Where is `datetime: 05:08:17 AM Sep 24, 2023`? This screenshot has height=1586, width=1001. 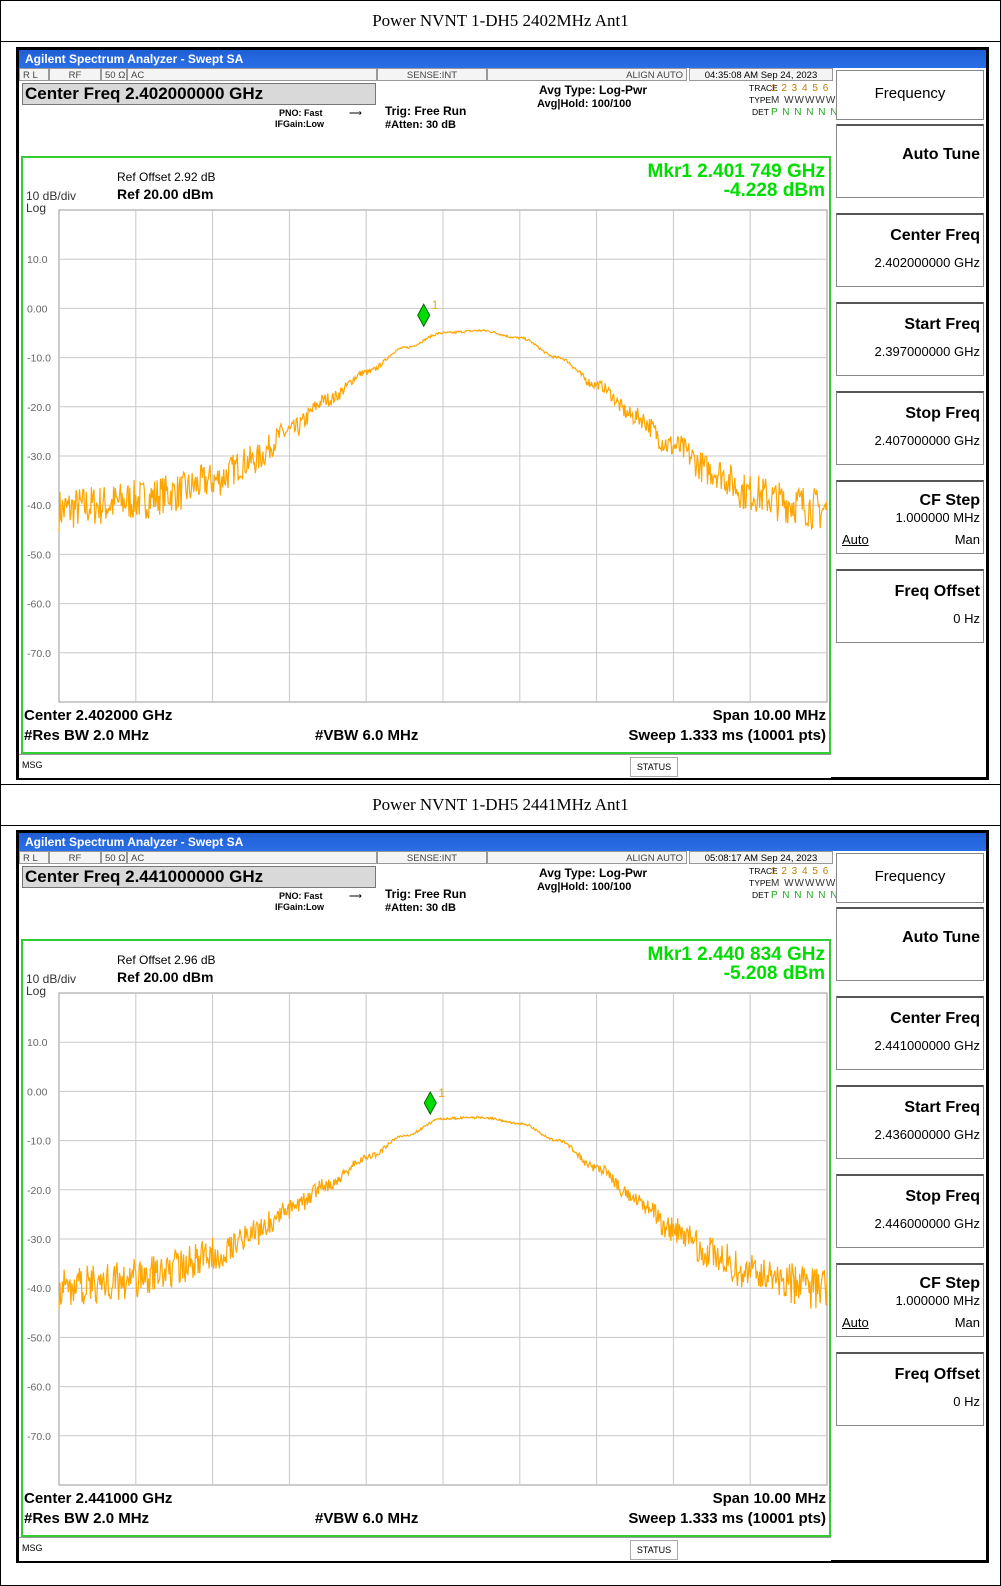
datetime: 05:08:17 AM Sep 24, 2023 is located at coordinates (761, 857).